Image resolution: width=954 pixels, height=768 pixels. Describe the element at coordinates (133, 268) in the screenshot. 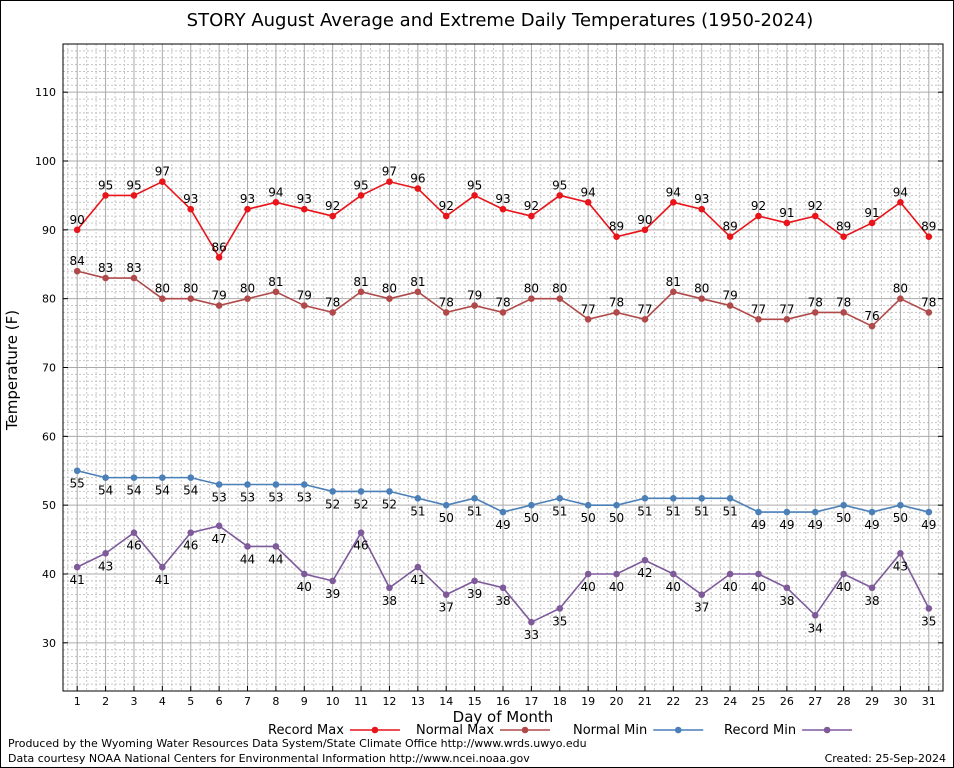

I see `data-label: 83` at that location.